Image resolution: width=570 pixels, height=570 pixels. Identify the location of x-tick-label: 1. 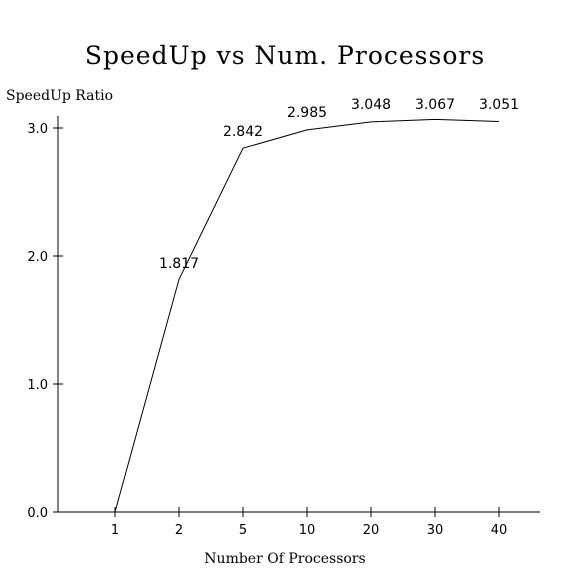
(115, 530).